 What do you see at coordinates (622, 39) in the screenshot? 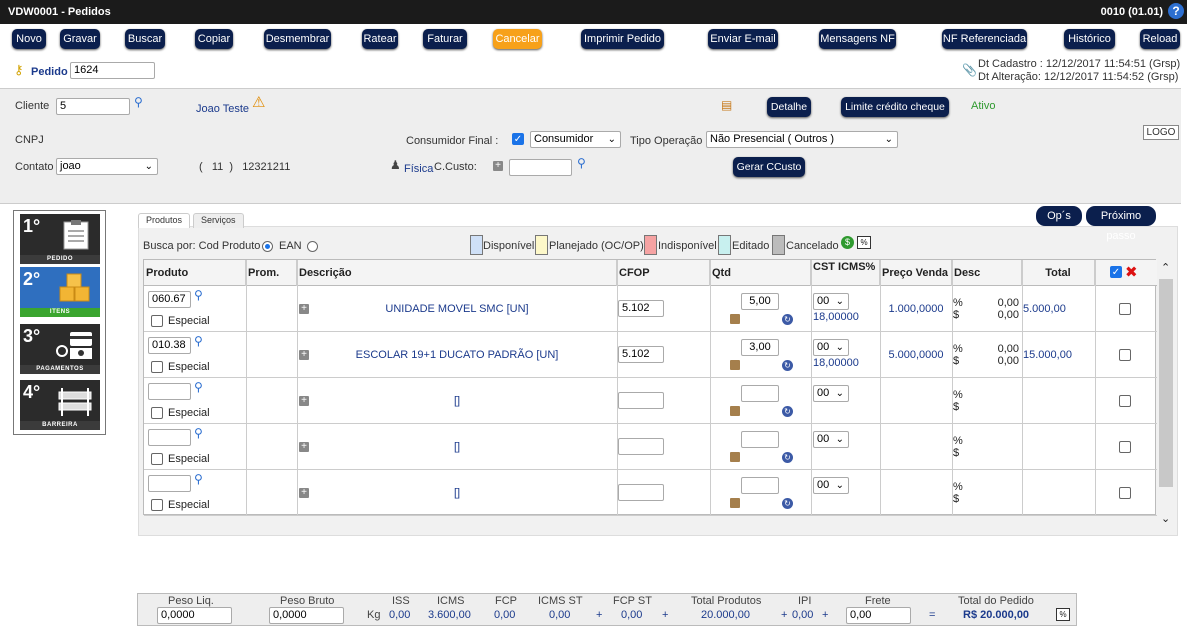
I see `imprimir-pedido-button: Imprimir Pedido` at bounding box center [622, 39].